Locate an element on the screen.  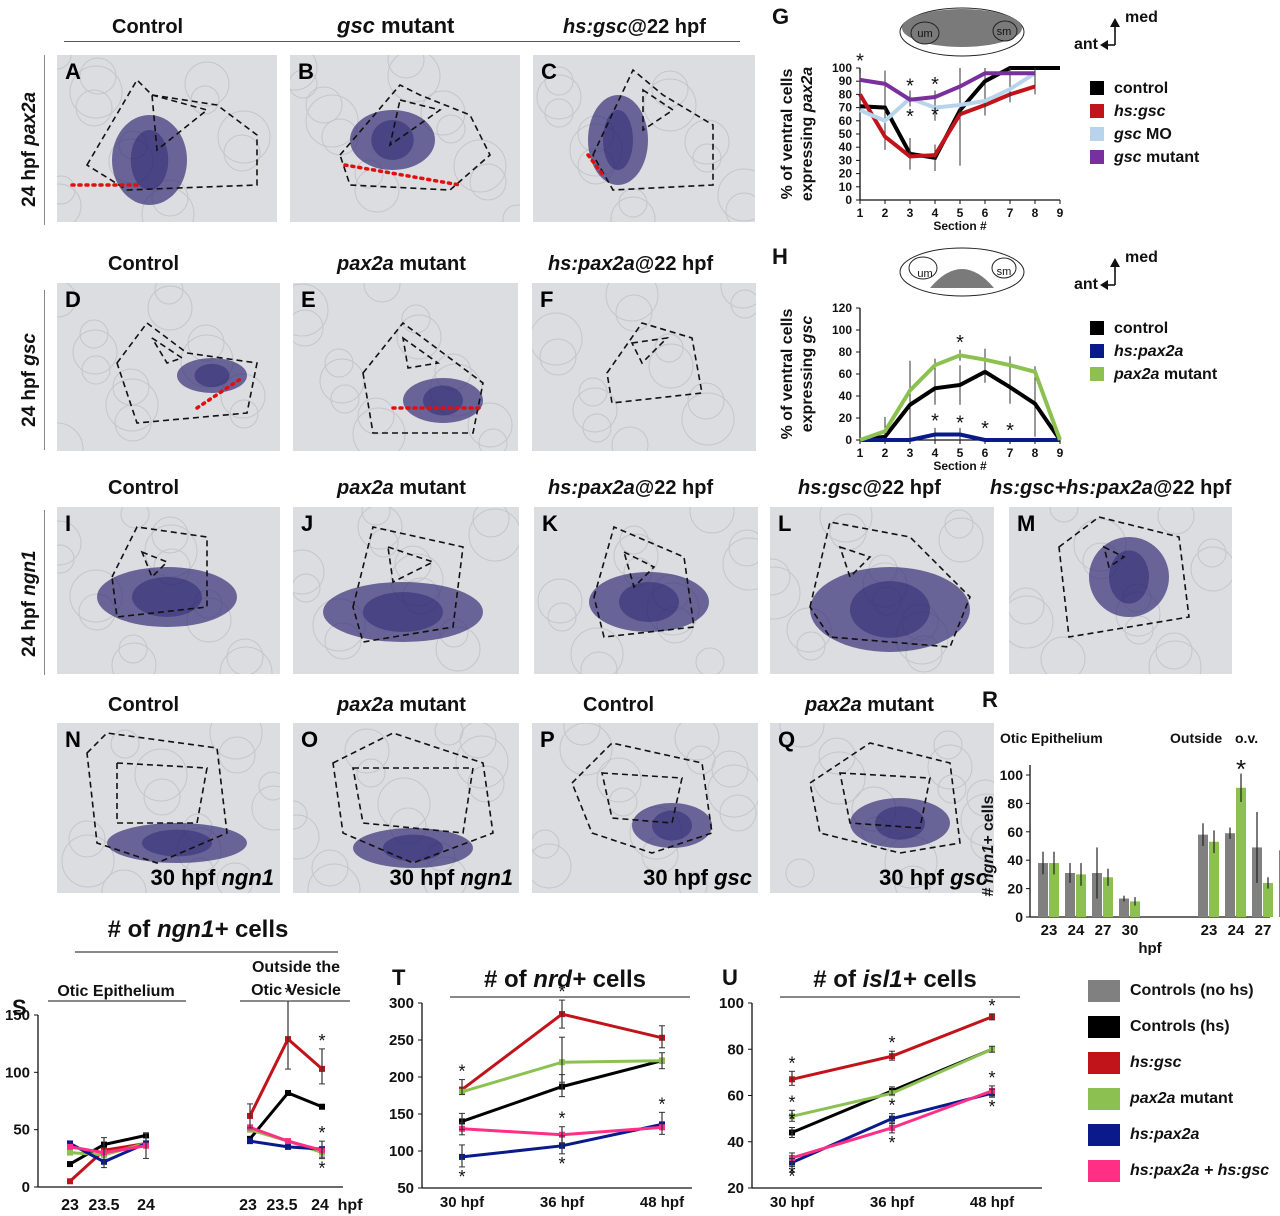
x-tick-label: 23.5 is located at coordinates (103, 1205).